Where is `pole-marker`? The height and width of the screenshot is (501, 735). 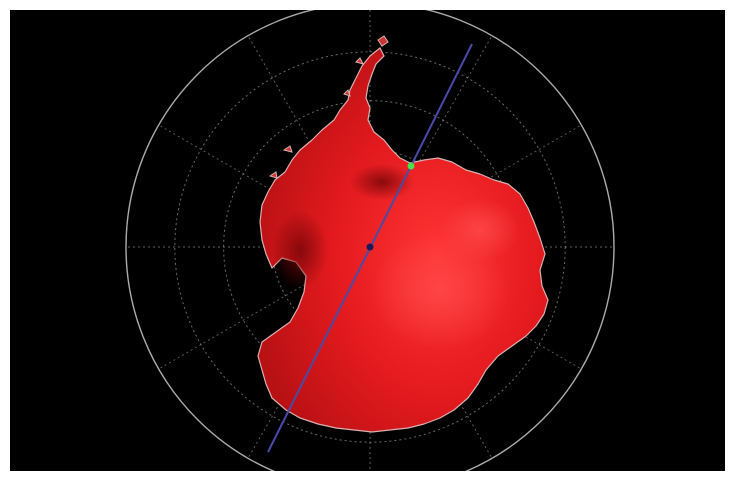
pole-marker is located at coordinates (370, 247).